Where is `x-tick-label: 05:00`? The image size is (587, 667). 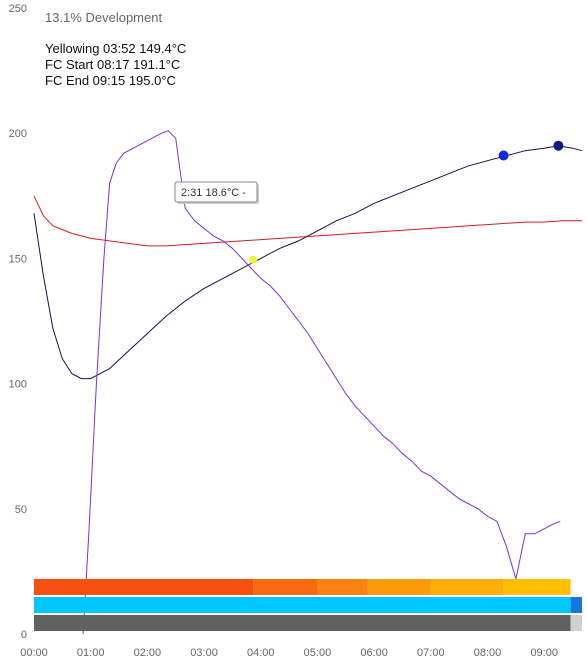 x-tick-label: 05:00 is located at coordinates (318, 653).